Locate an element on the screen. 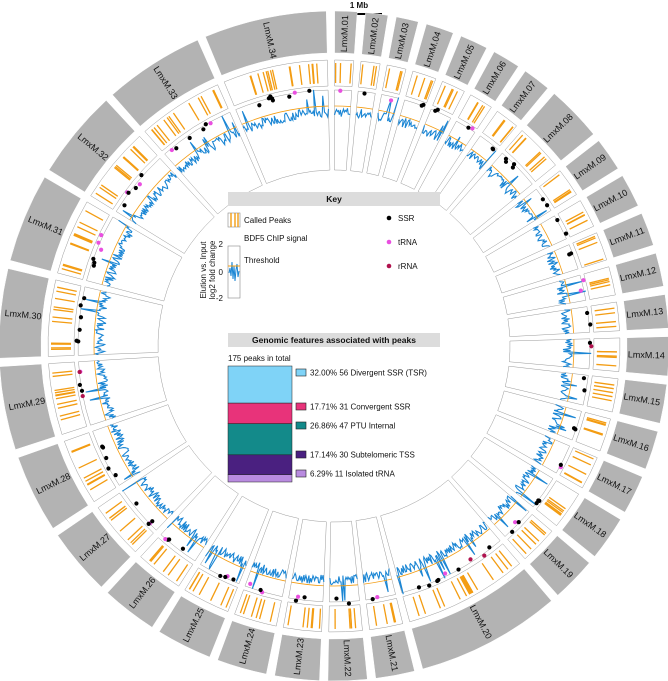 The width and height of the screenshot is (668, 681). threshold-label: Threshold is located at coordinates (262, 260).